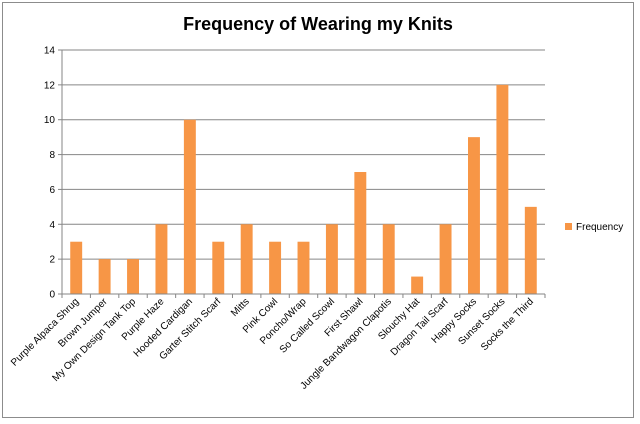 The image size is (640, 424). What do you see at coordinates (52, 155) in the screenshot?
I see `y-tick-label: 8` at bounding box center [52, 155].